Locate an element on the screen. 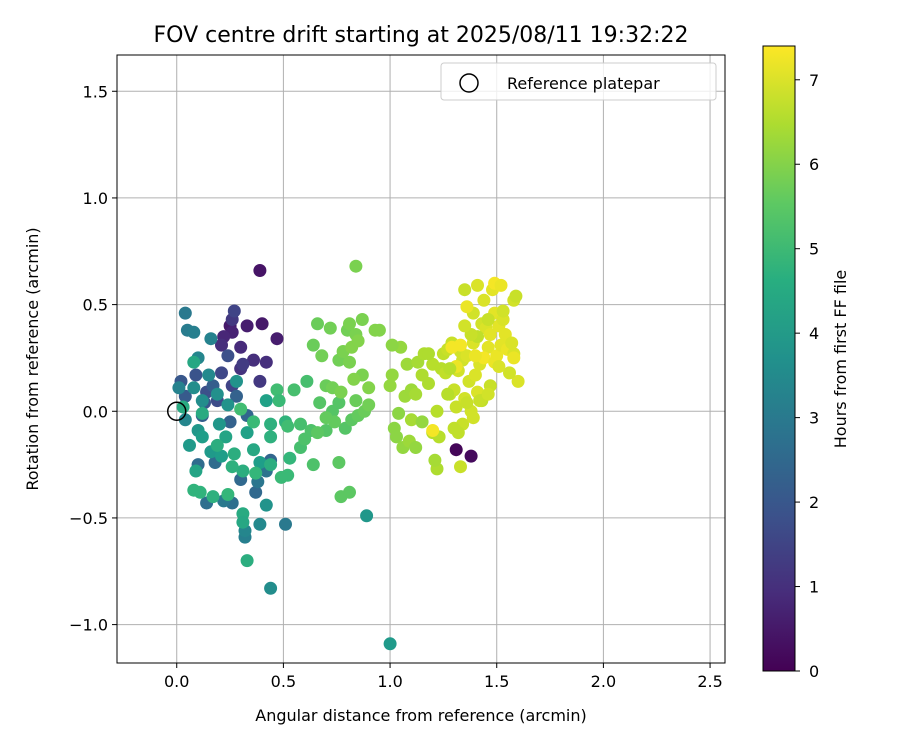 The height and width of the screenshot is (750, 900). colorbar-tick-label: 7 is located at coordinates (814, 80).